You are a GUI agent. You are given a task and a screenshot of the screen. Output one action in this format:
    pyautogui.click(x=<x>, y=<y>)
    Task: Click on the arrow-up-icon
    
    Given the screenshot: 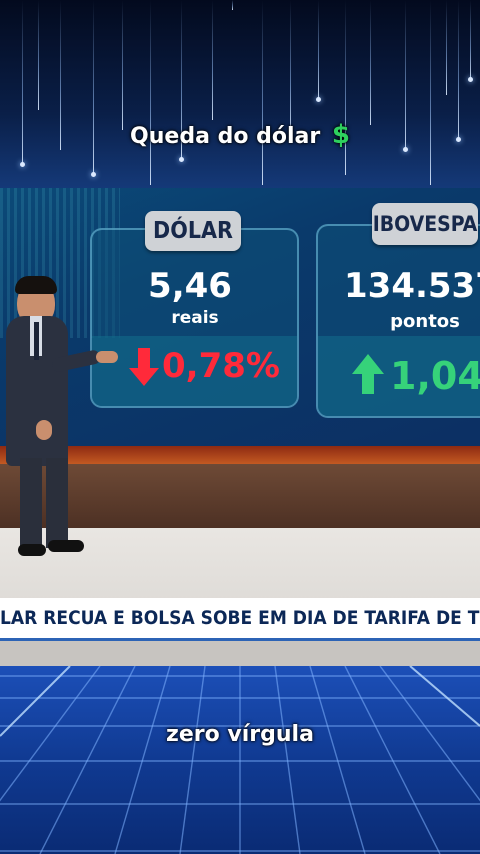 What is the action you would take?
    pyautogui.click(x=368, y=374)
    